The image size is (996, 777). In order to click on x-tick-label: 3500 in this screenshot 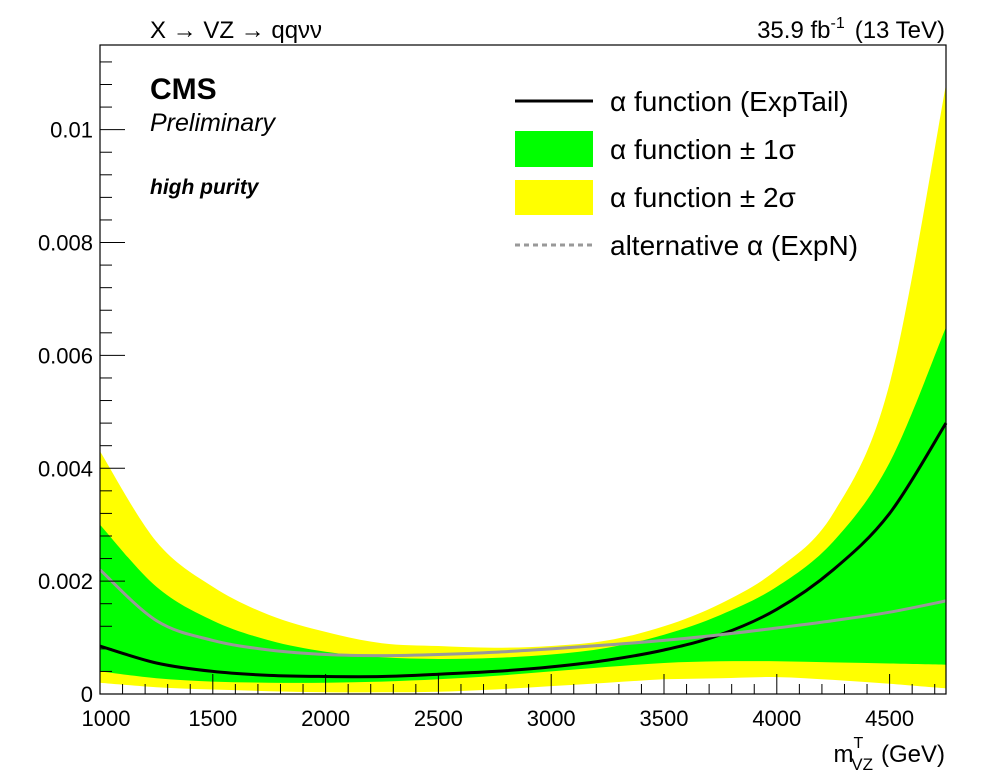, I will do `click(664, 718)`.